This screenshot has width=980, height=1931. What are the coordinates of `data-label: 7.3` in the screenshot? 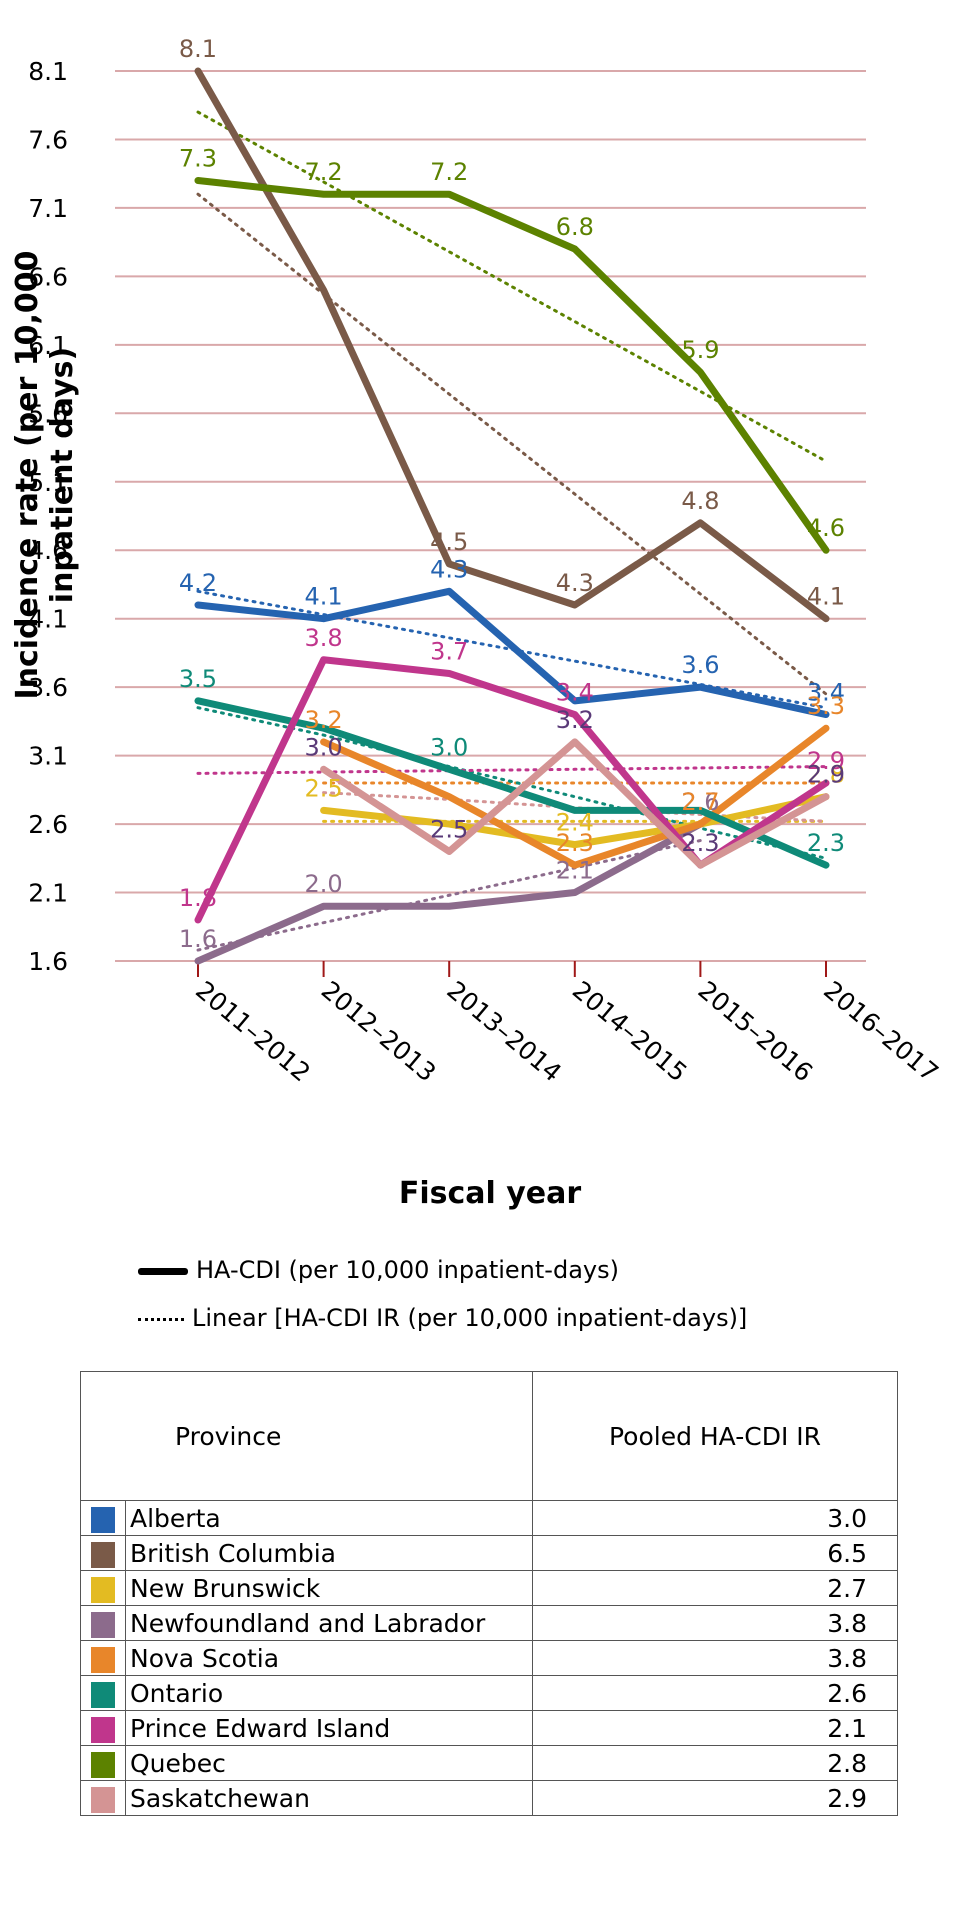 It's located at (198, 159).